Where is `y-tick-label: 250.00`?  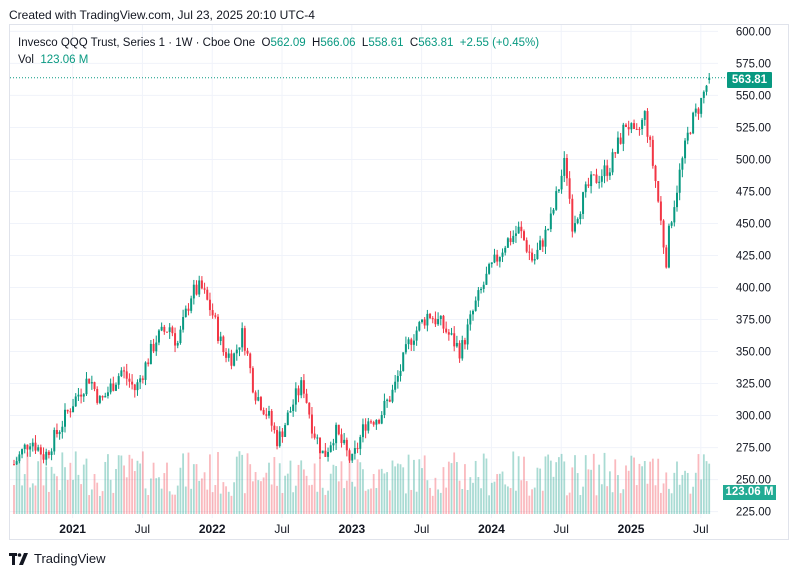
y-tick-label: 250.00 is located at coordinates (753, 481).